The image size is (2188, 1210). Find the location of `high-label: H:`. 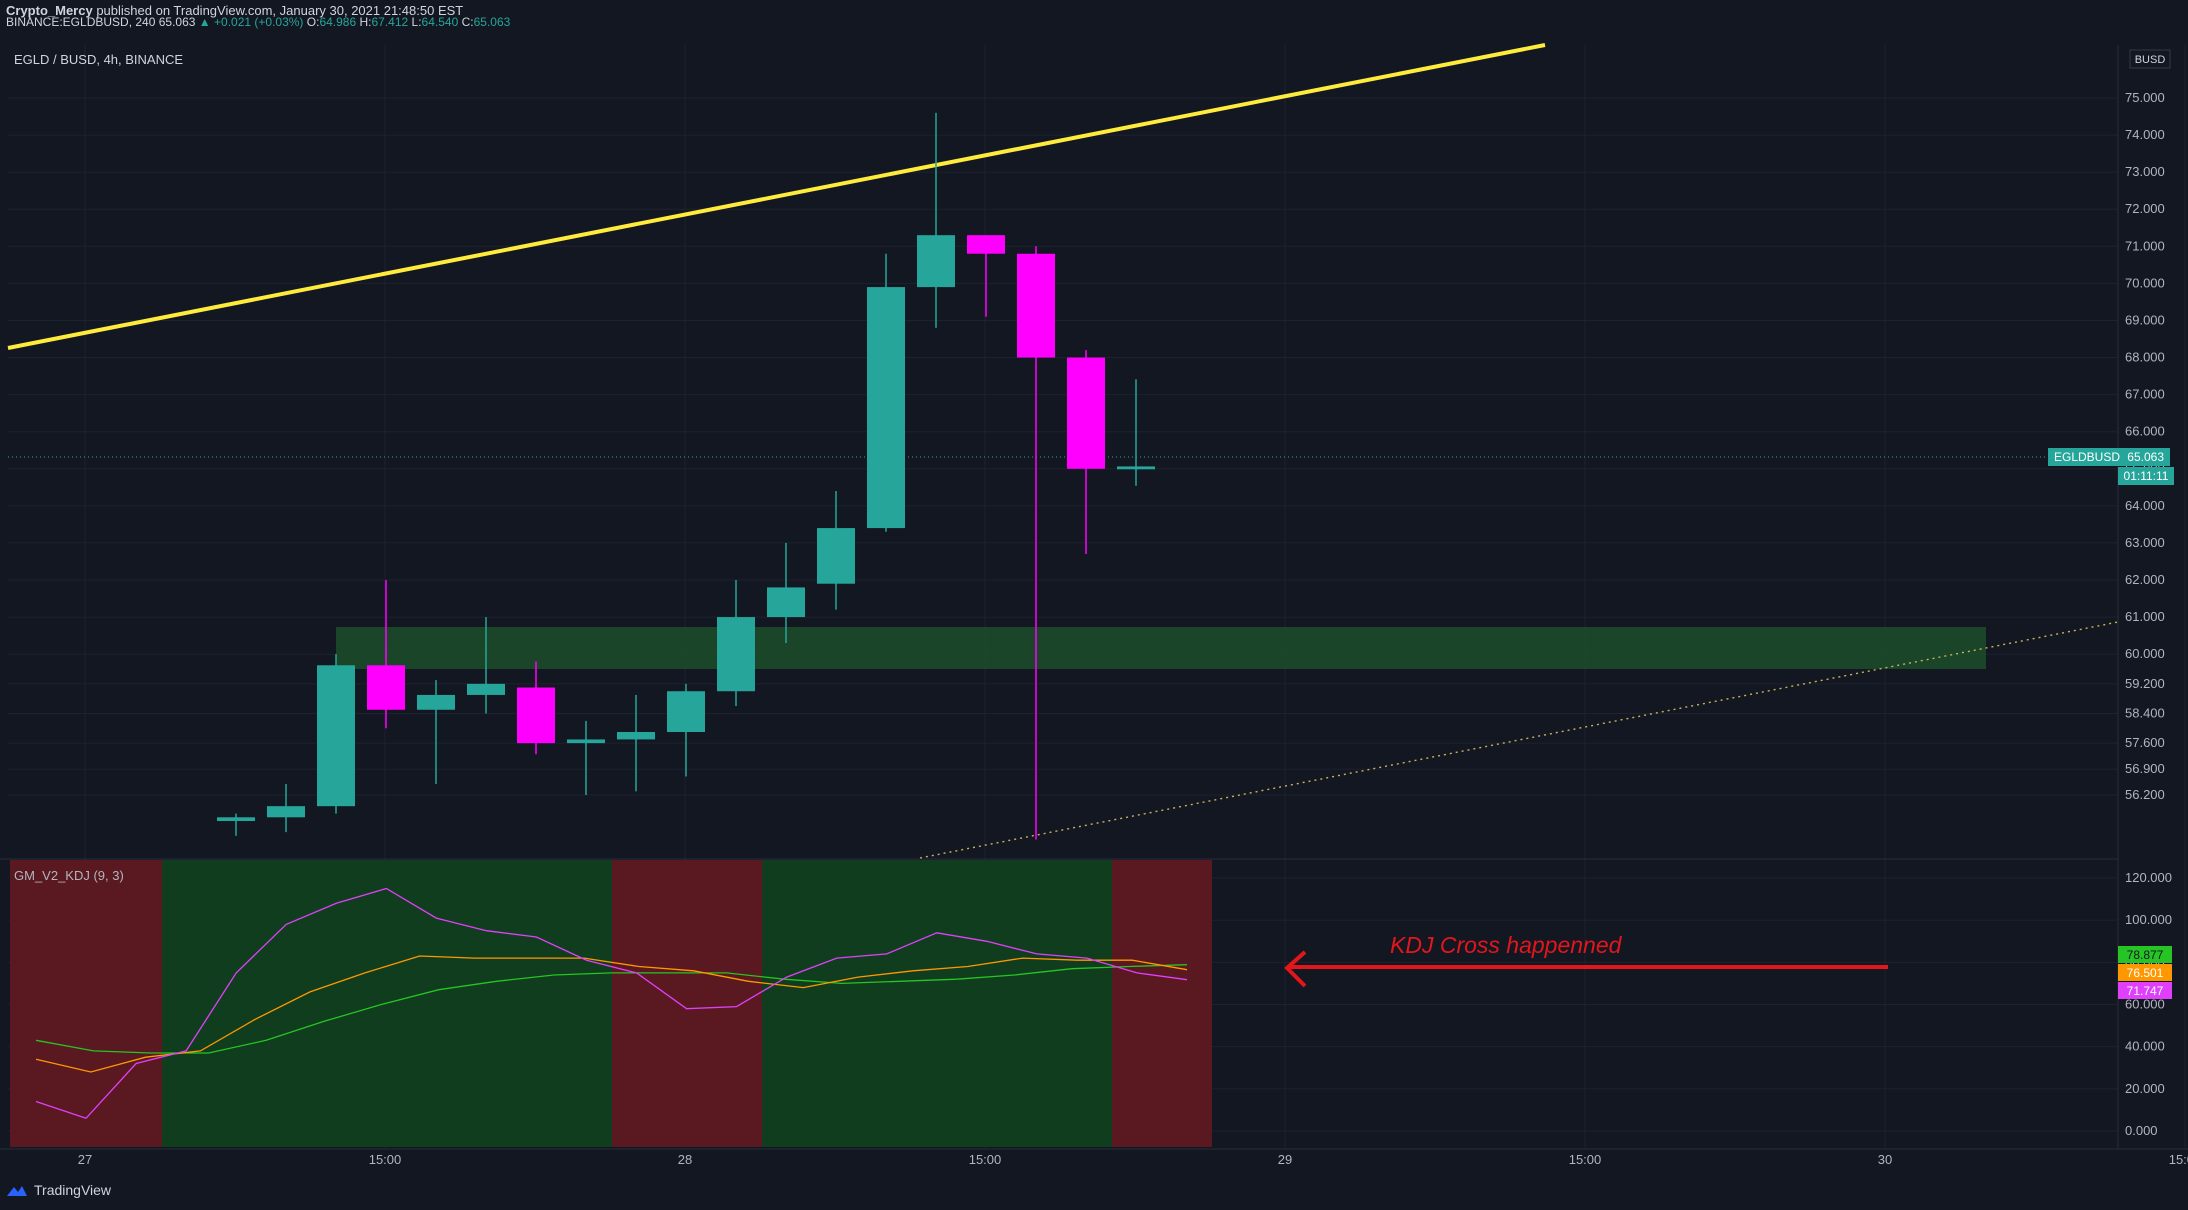

high-label: H: is located at coordinates (365, 22).